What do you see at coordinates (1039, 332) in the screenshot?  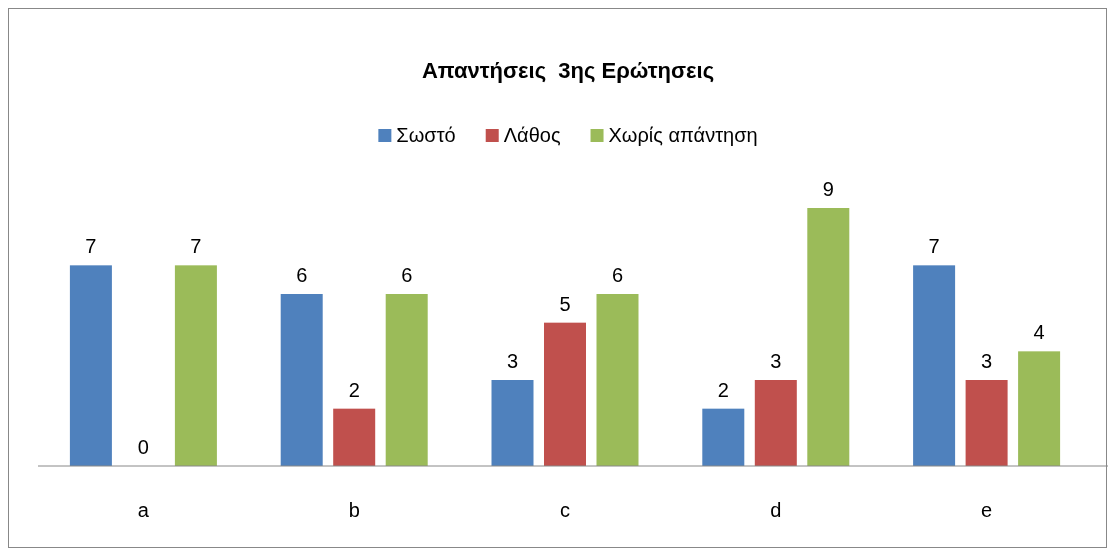 I see `data-label: 4` at bounding box center [1039, 332].